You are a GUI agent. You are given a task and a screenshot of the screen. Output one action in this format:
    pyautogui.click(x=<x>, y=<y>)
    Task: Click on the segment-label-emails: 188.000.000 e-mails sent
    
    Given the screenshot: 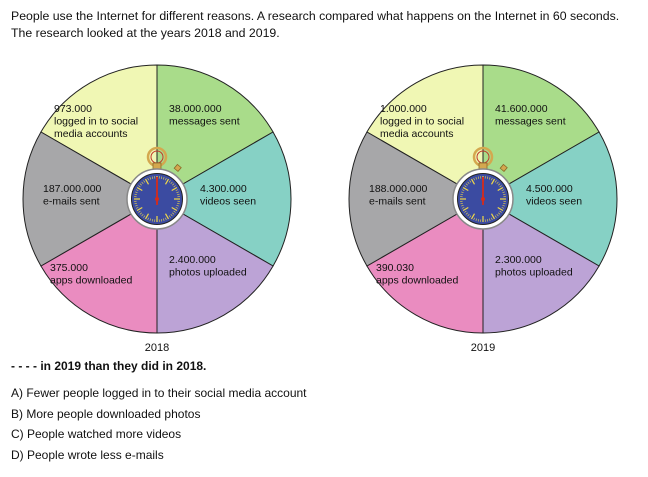 What is the action you would take?
    pyautogui.click(x=398, y=195)
    